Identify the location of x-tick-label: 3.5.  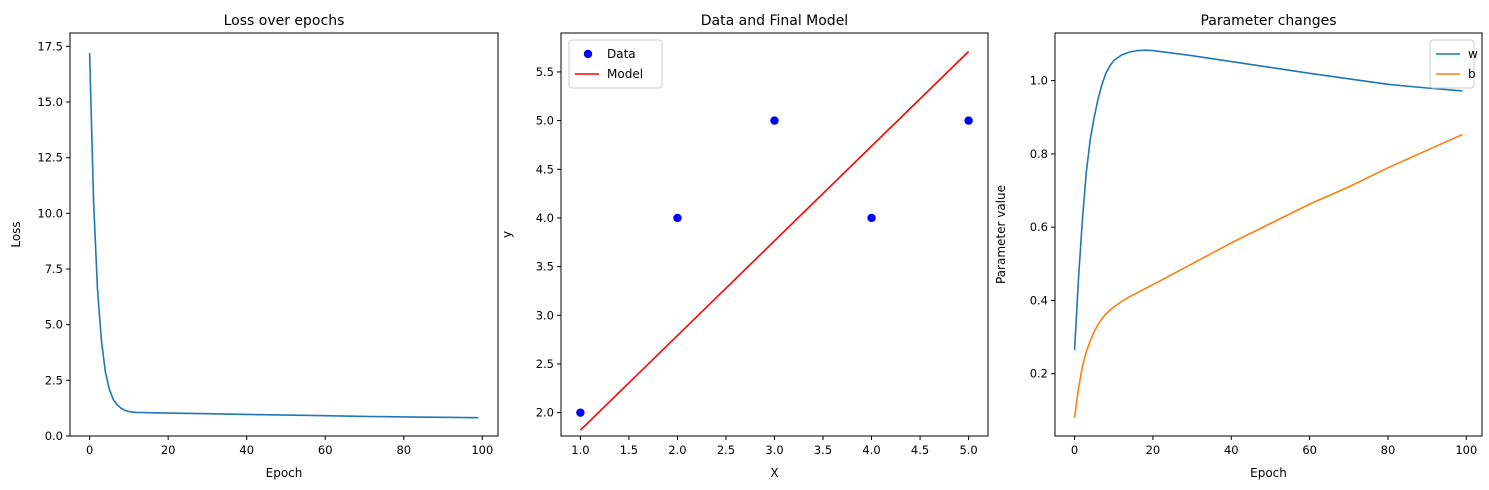
(823, 450).